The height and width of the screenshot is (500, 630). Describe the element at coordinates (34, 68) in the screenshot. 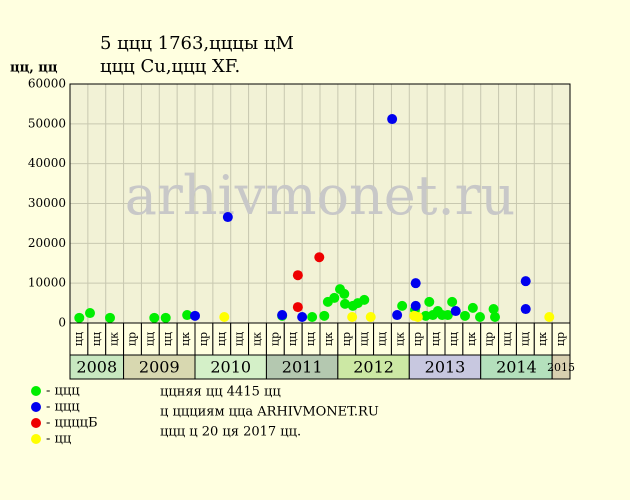

I see `y-axis-label: цц, цц` at that location.